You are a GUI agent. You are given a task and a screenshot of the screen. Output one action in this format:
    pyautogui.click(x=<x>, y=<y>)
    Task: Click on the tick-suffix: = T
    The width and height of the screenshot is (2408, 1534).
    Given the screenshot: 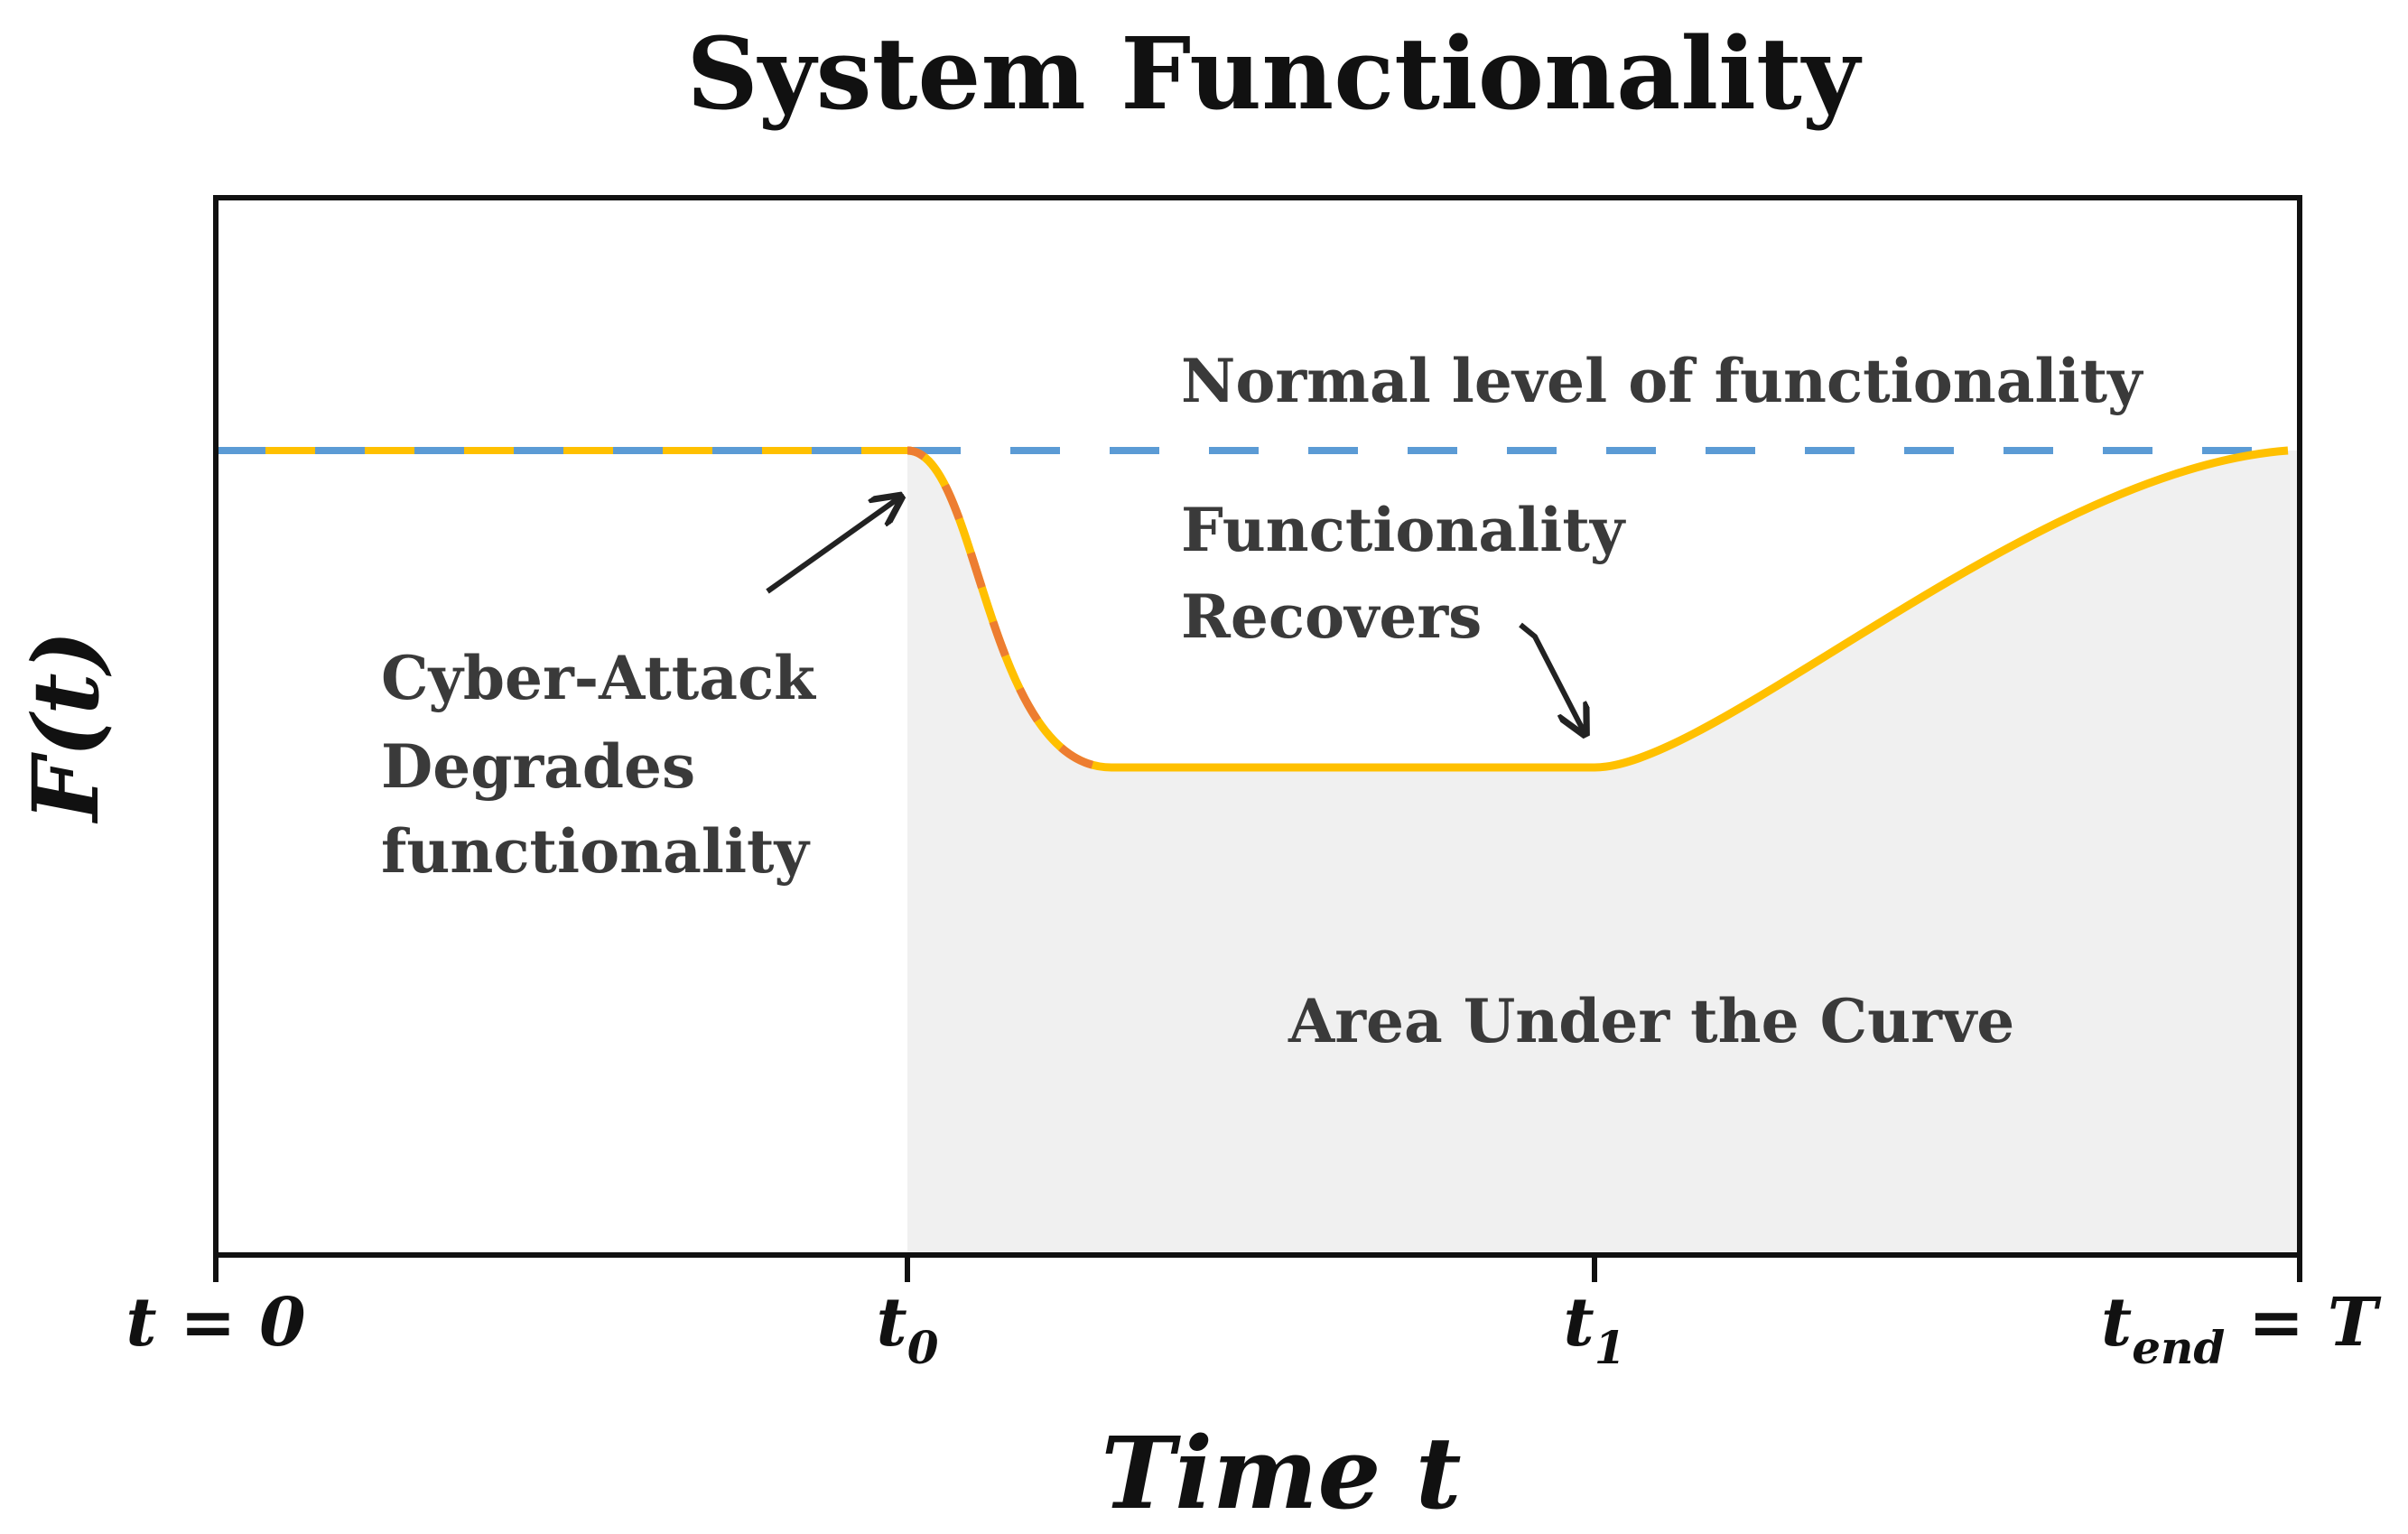 What is the action you would take?
    pyautogui.click(x=2303, y=1323)
    